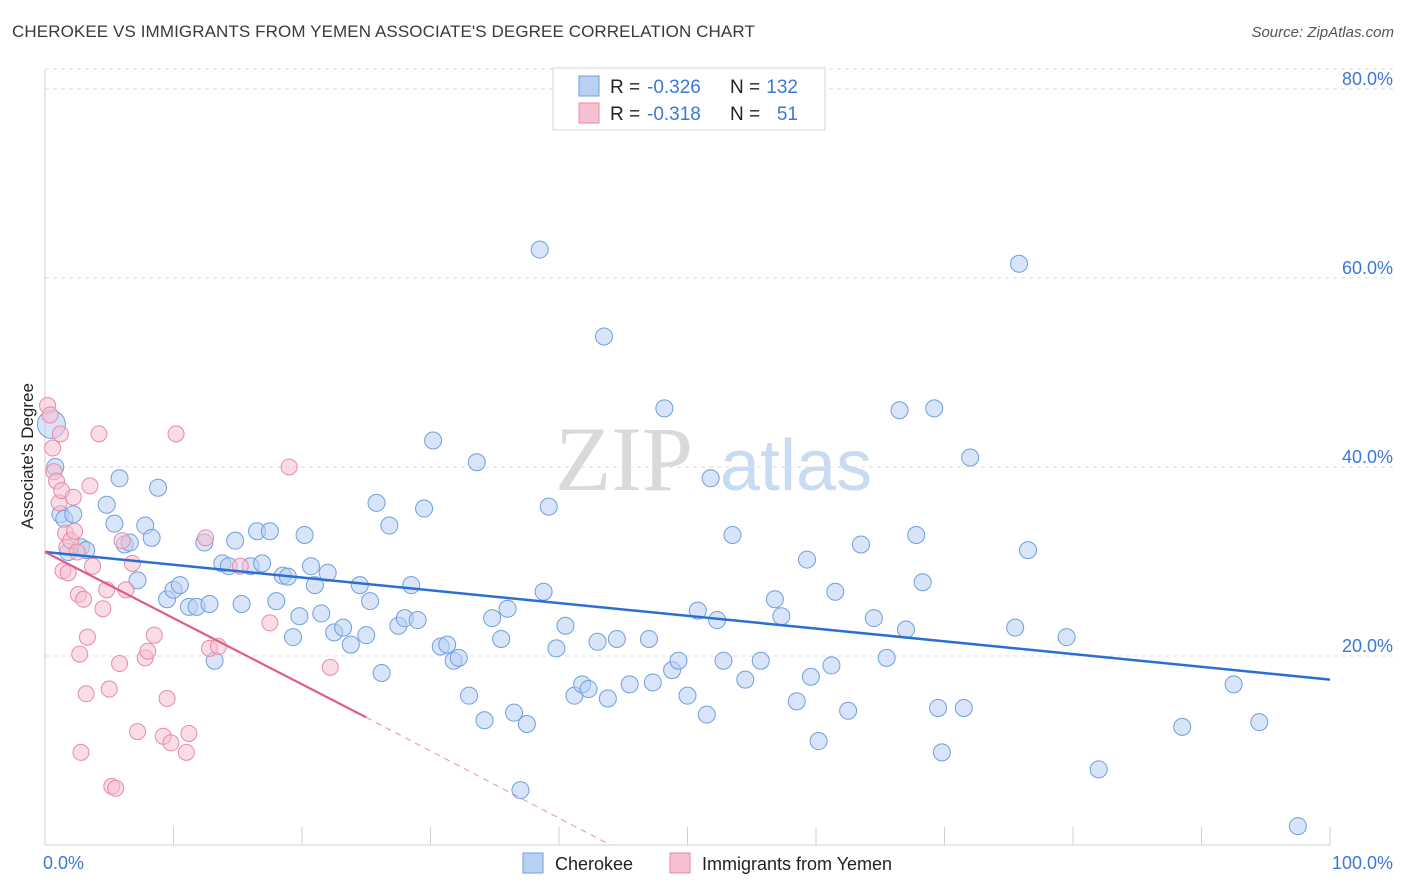  I want to click on x-tick-labels: 0.0% 100.0%, so click(718, 863).